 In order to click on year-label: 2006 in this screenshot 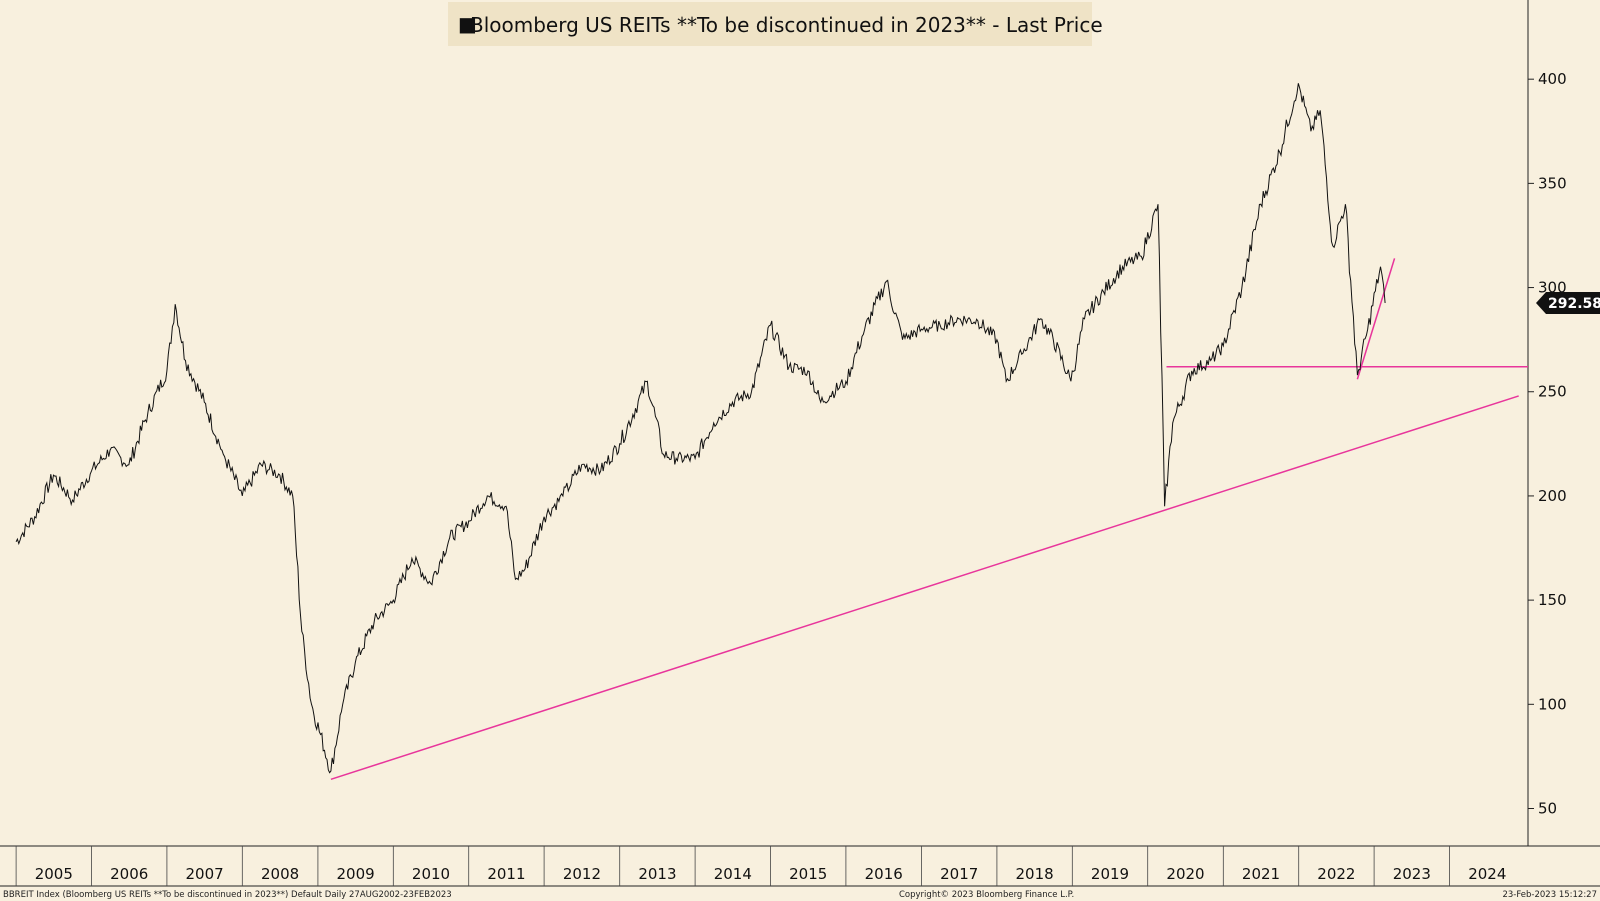, I will do `click(129, 874)`.